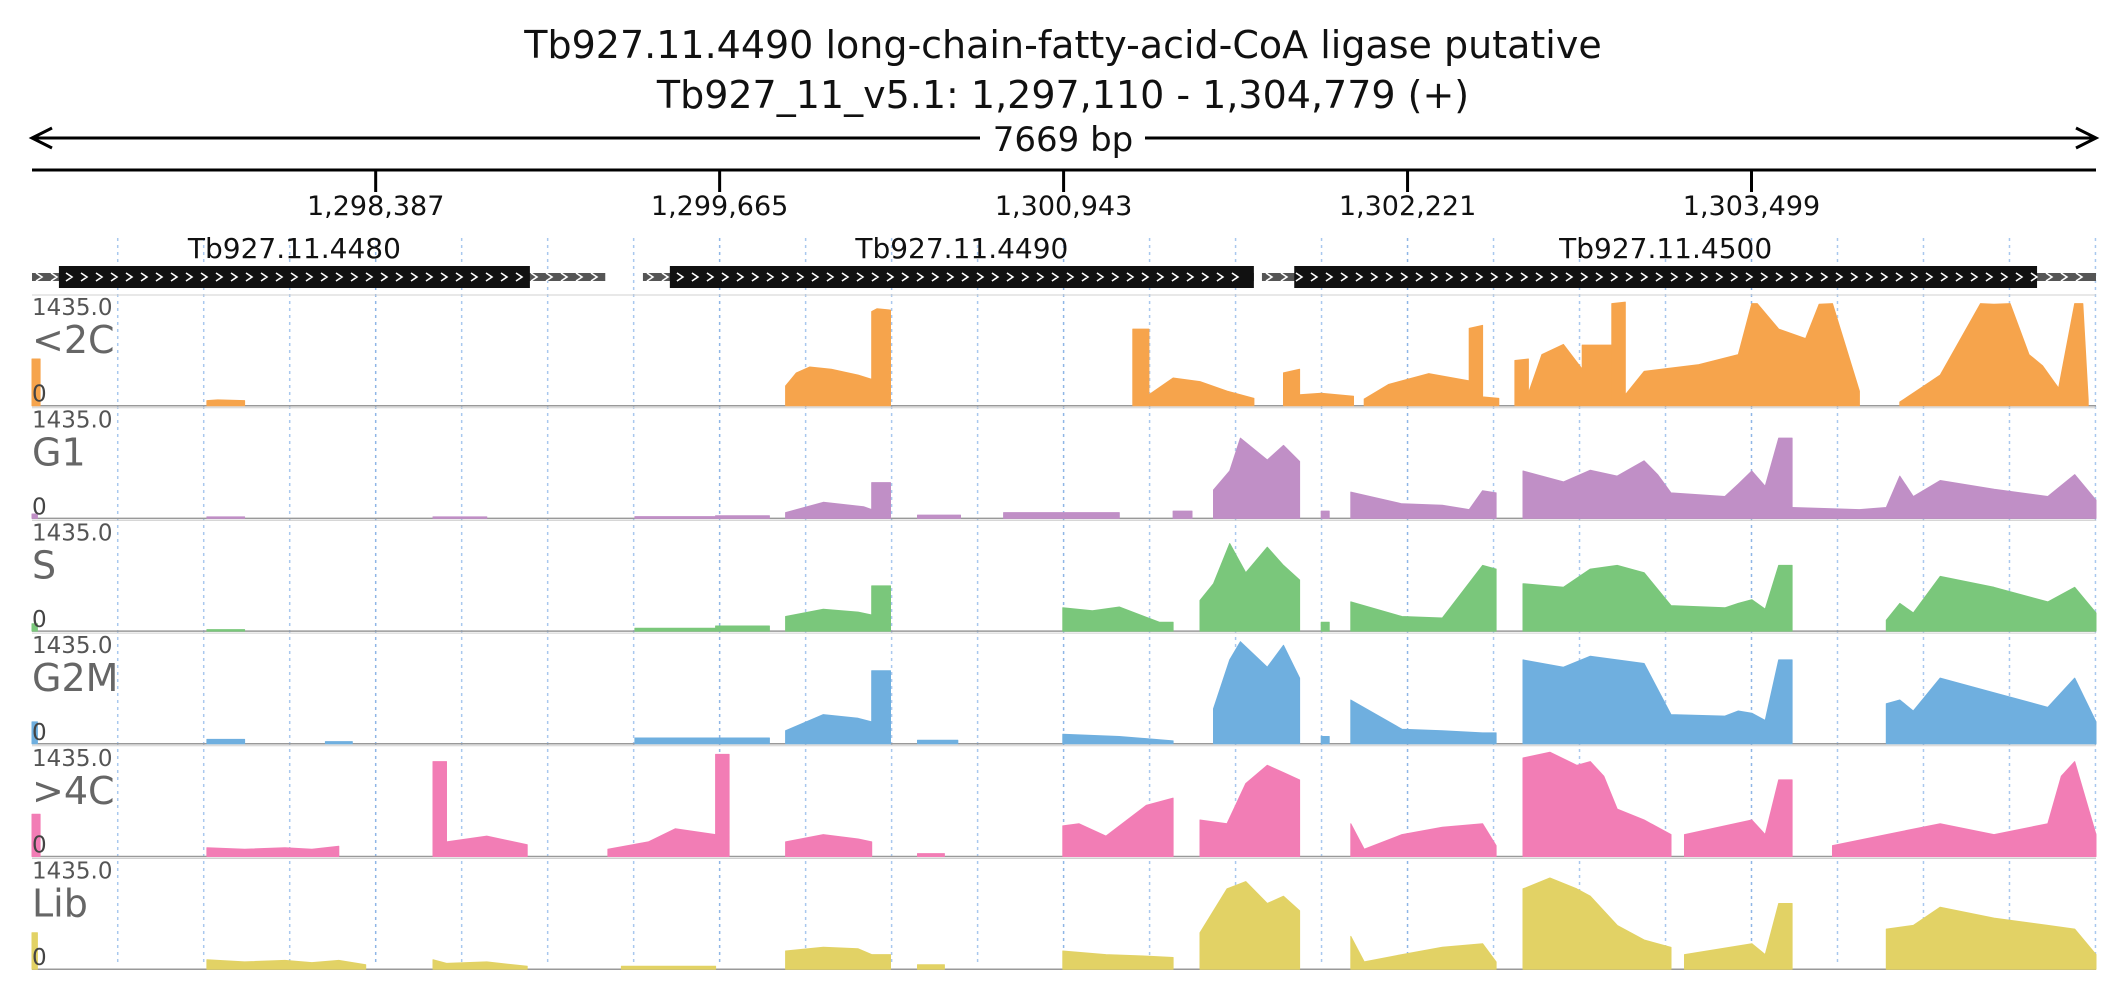 This screenshot has width=2126, height=1004. What do you see at coordinates (1407, 206) in the screenshot?
I see `axis-tick-label: 1,302,221` at bounding box center [1407, 206].